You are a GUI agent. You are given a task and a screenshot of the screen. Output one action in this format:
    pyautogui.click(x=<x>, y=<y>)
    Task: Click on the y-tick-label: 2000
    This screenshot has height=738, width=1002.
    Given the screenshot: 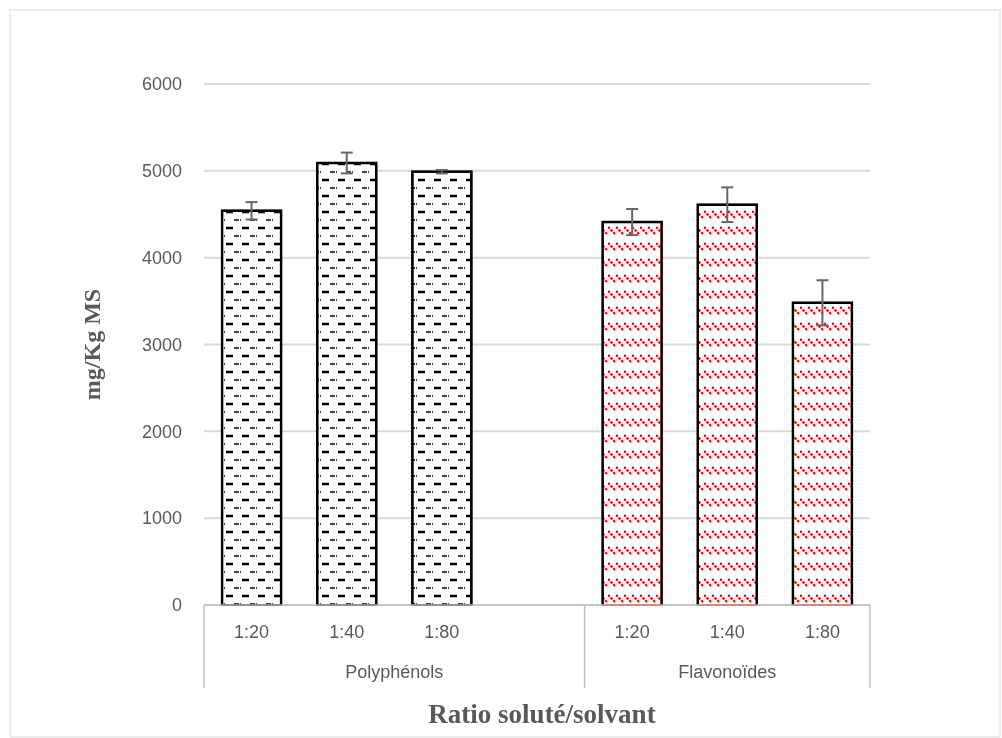 What is the action you would take?
    pyautogui.click(x=161, y=431)
    